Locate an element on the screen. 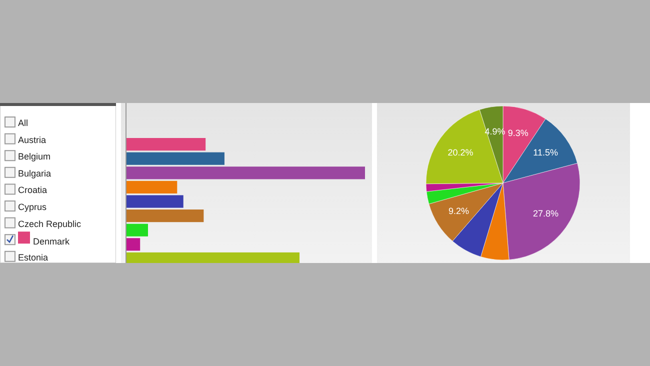 Image resolution: width=650 pixels, height=366 pixels. data-label: 27.8% is located at coordinates (545, 213).